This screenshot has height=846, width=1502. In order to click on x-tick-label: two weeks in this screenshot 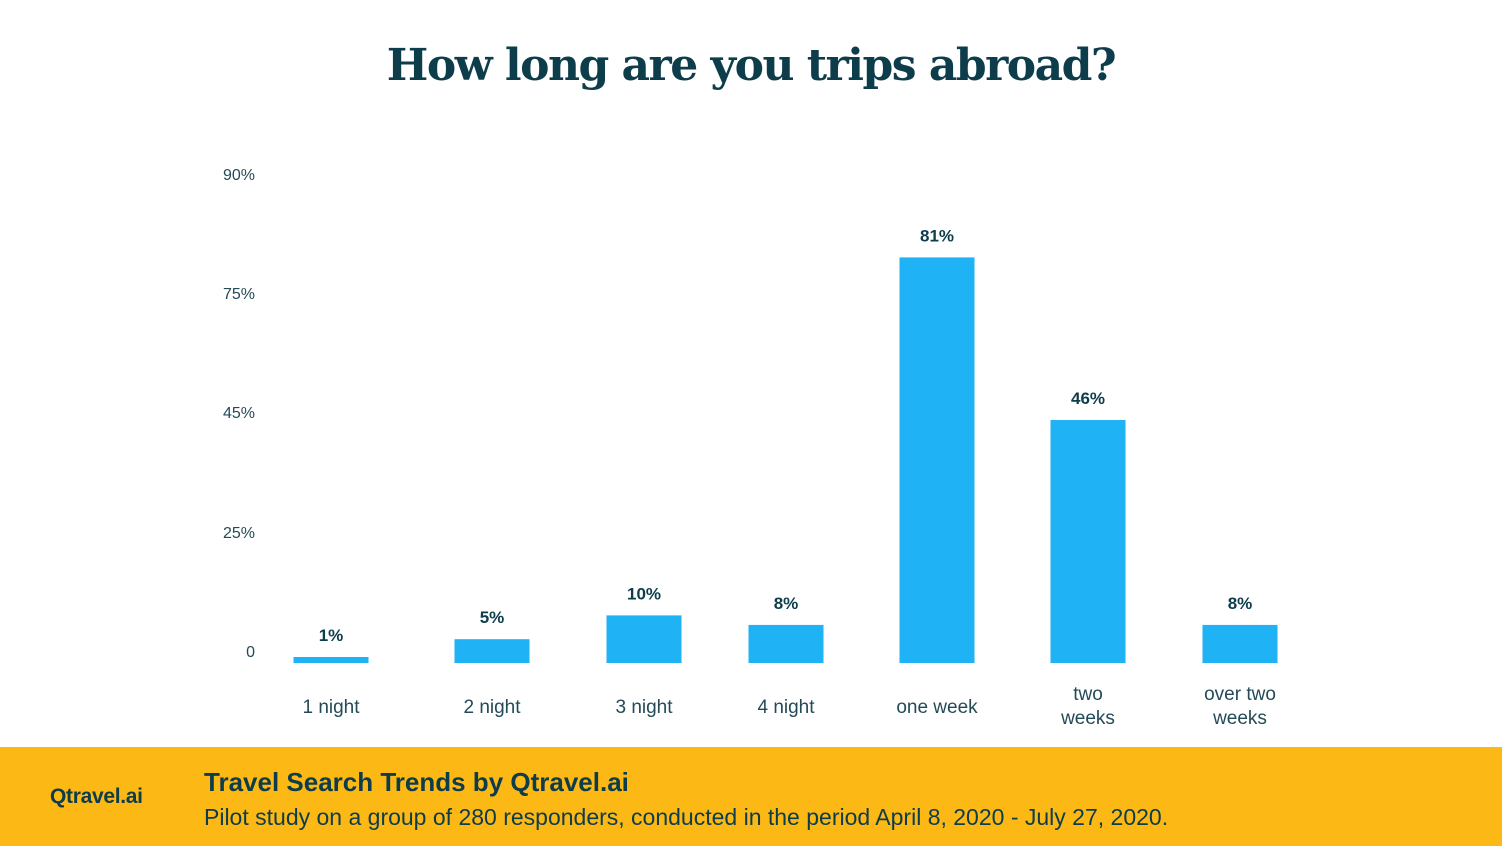, I will do `click(1087, 706)`.